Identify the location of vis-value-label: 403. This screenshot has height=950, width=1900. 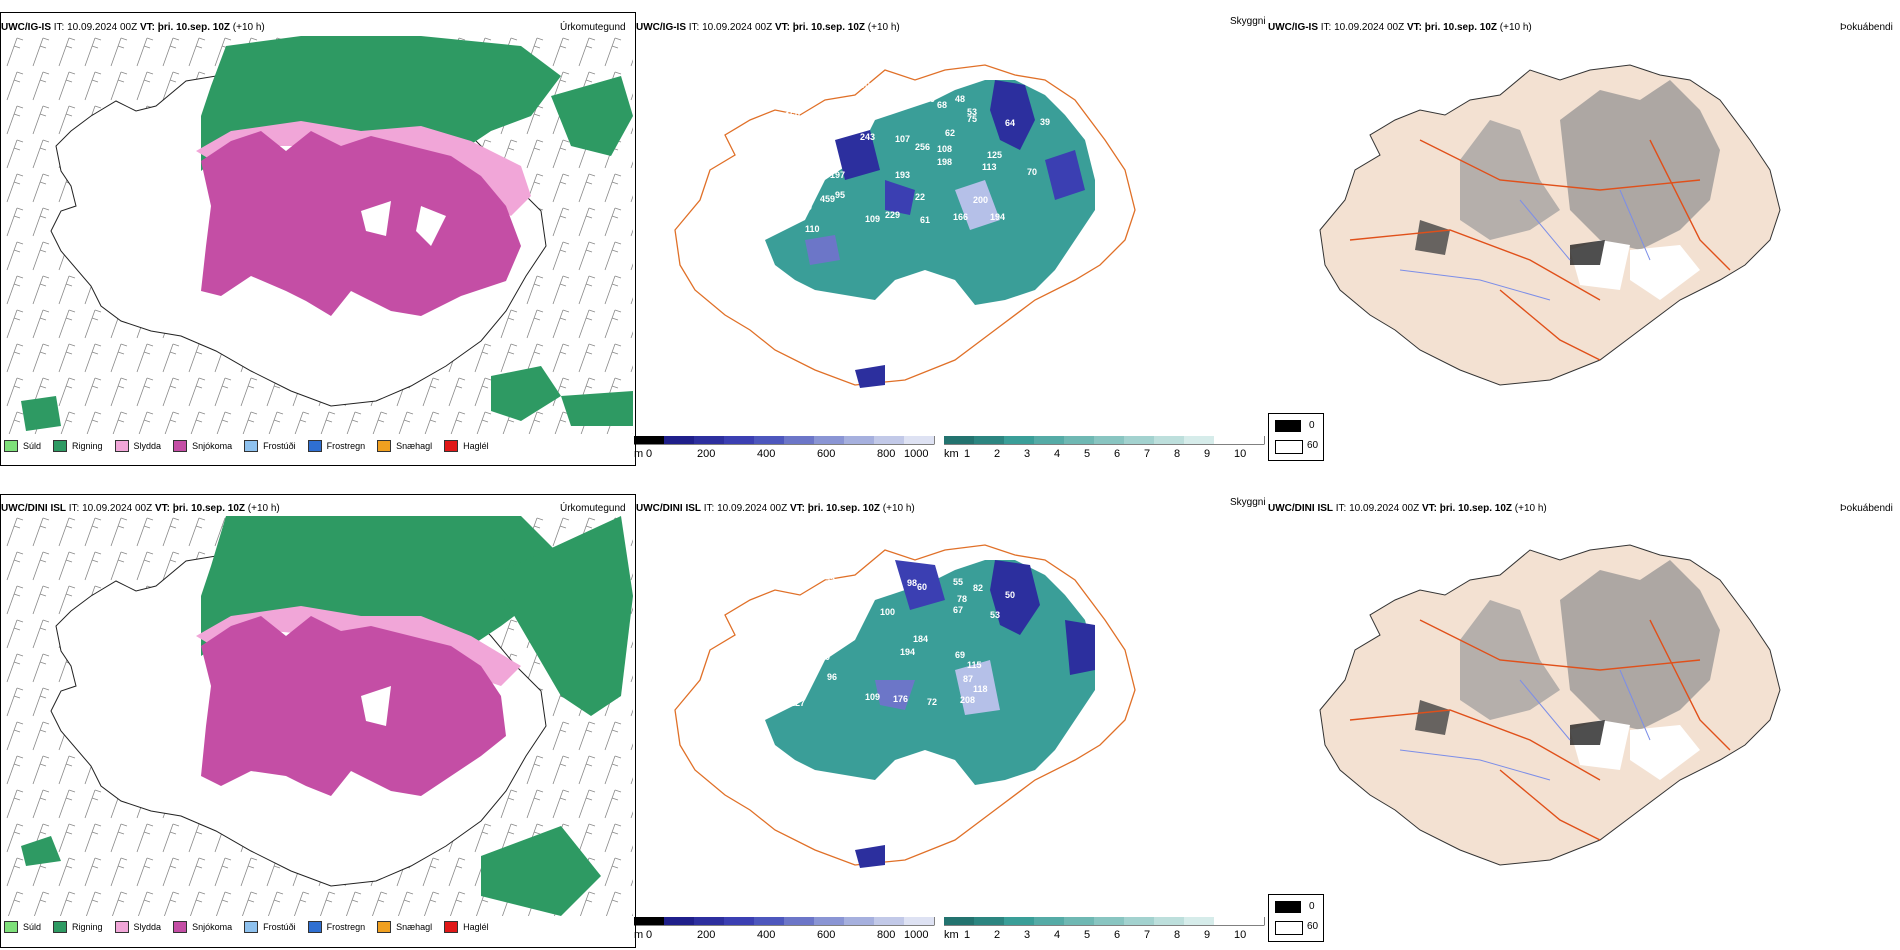
(742, 667).